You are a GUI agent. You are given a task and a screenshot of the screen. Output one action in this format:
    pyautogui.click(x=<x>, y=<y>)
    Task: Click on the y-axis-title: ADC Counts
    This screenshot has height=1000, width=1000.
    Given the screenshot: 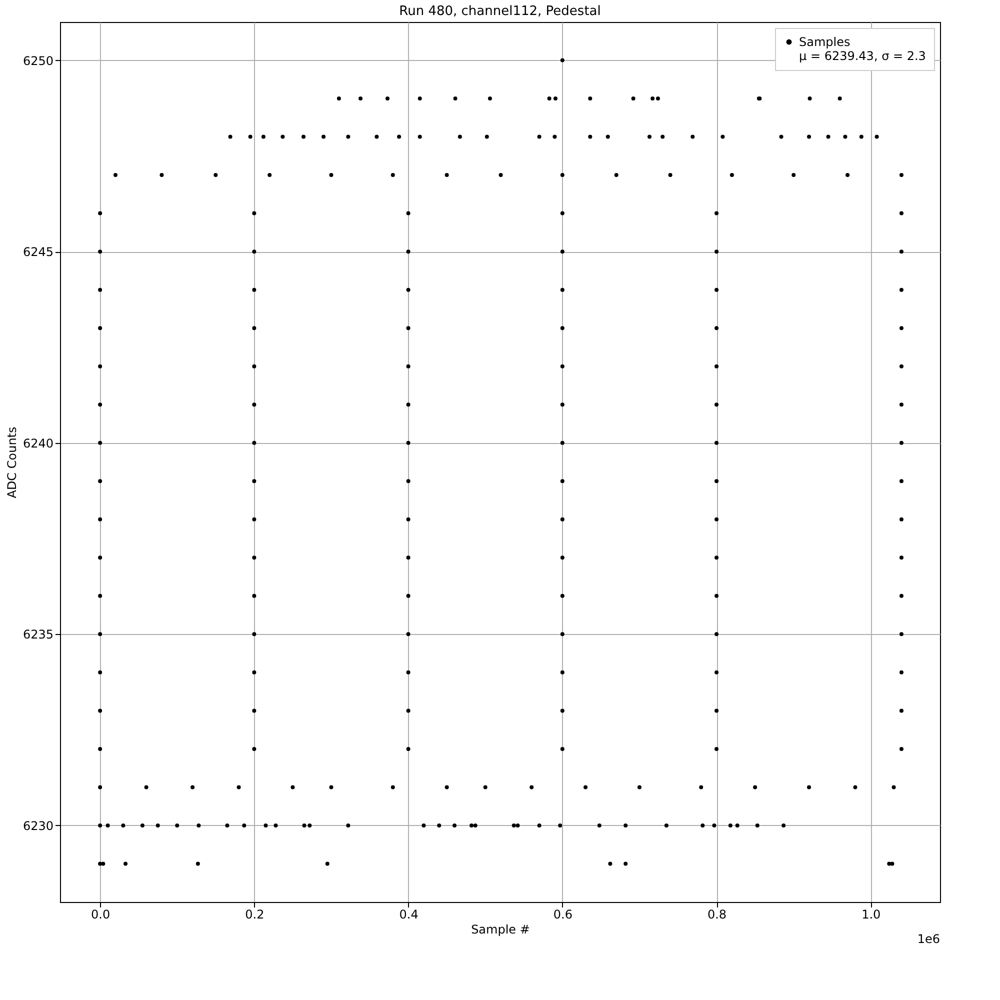 What is the action you would take?
    pyautogui.click(x=11, y=462)
    